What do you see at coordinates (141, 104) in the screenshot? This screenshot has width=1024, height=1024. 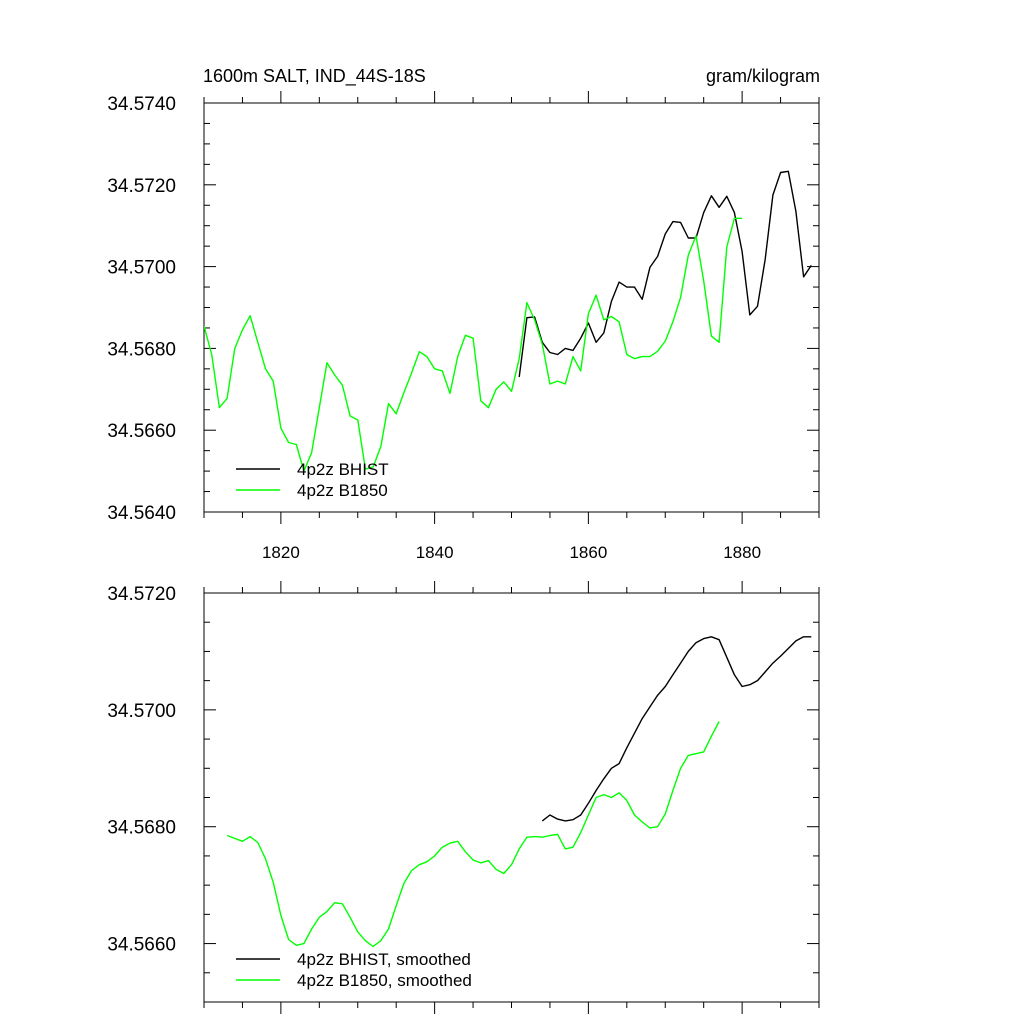 I see `top-ytick-label: 34.5740` at bounding box center [141, 104].